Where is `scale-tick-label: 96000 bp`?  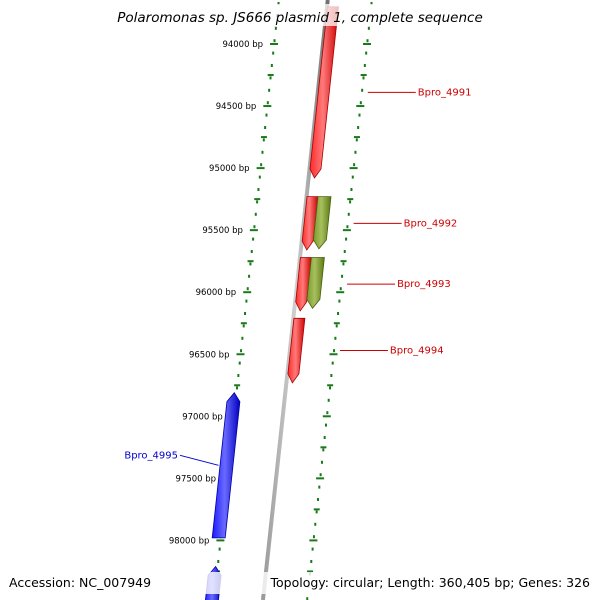
scale-tick-label: 96000 bp is located at coordinates (216, 293).